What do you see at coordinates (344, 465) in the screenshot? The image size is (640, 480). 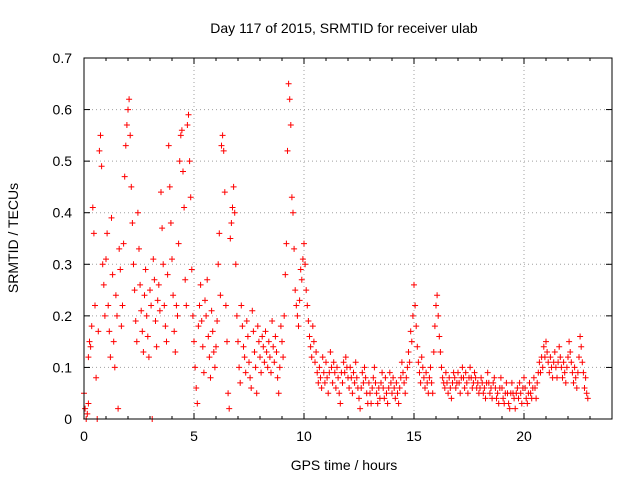 I see `x-axis-title: GPS time / hours` at bounding box center [344, 465].